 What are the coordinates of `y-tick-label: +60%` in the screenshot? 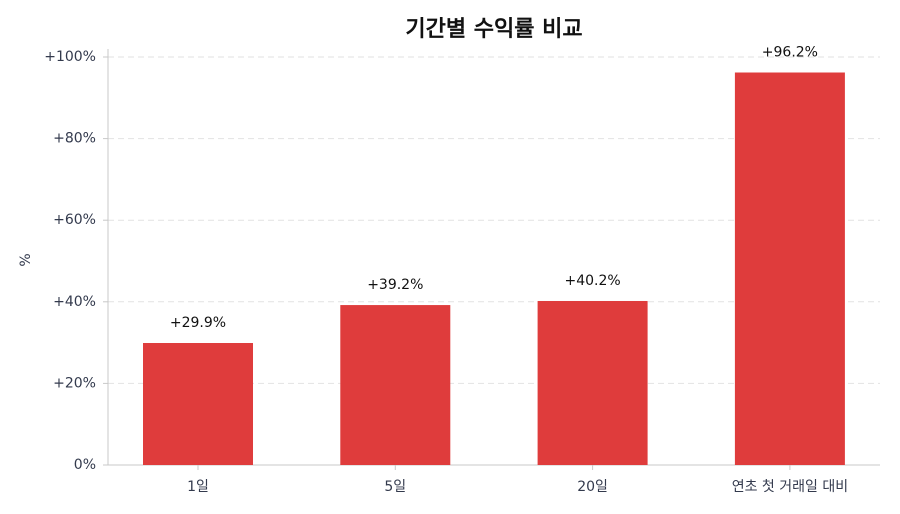 It's located at (74, 220).